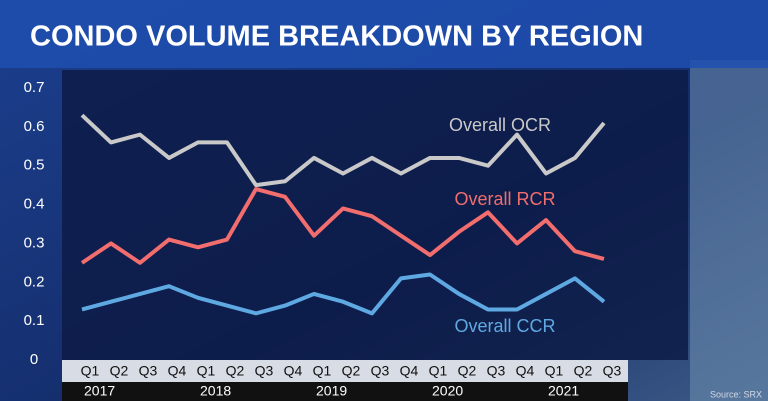 This screenshot has width=768, height=401. I want to click on y-tick-label: 0, so click(34, 359).